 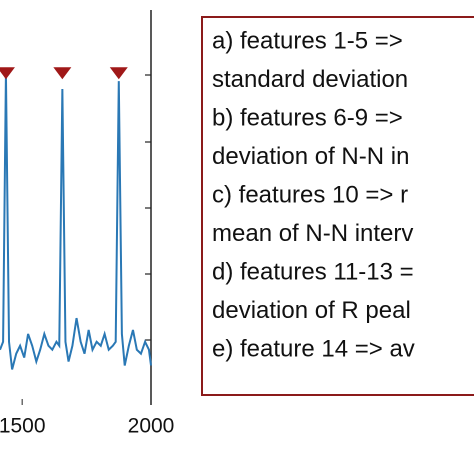 I want to click on box-text-line: deviation of N-N in, so click(x=310, y=156).